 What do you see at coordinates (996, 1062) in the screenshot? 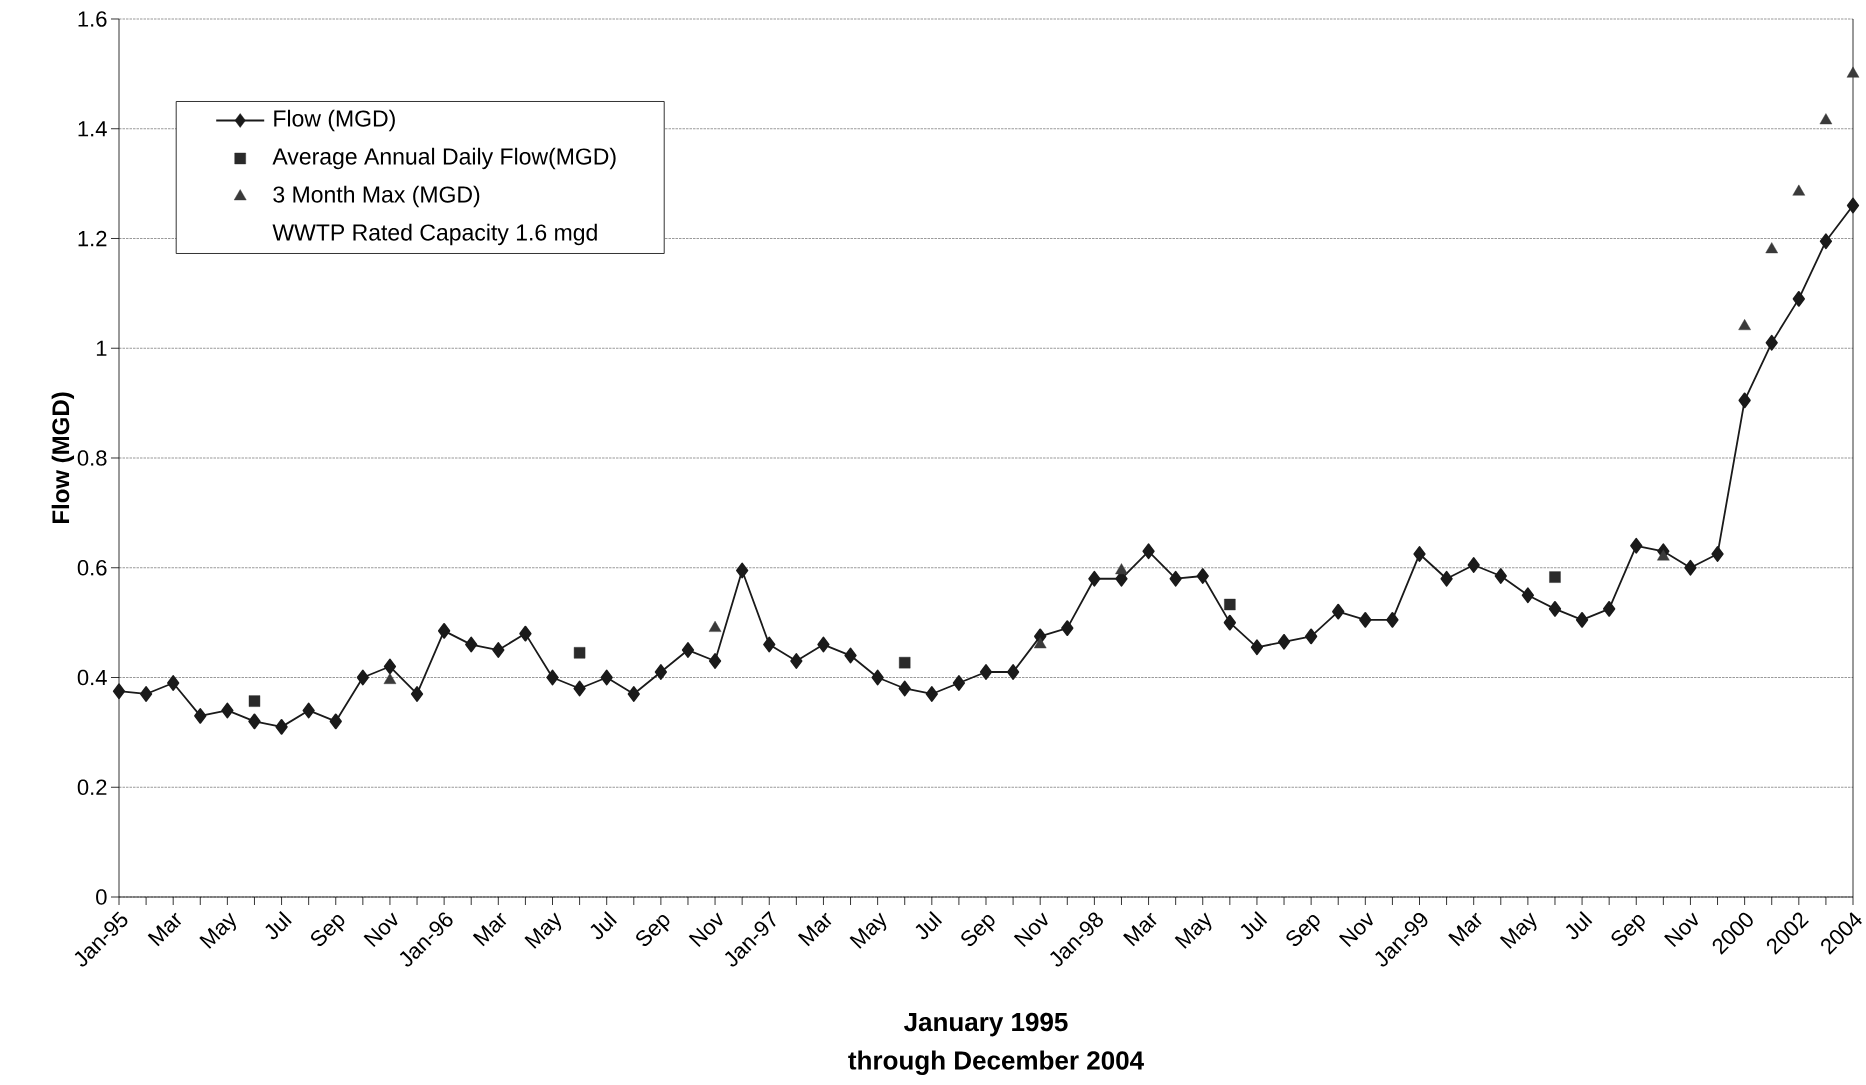
I see `text: through December 2004` at bounding box center [996, 1062].